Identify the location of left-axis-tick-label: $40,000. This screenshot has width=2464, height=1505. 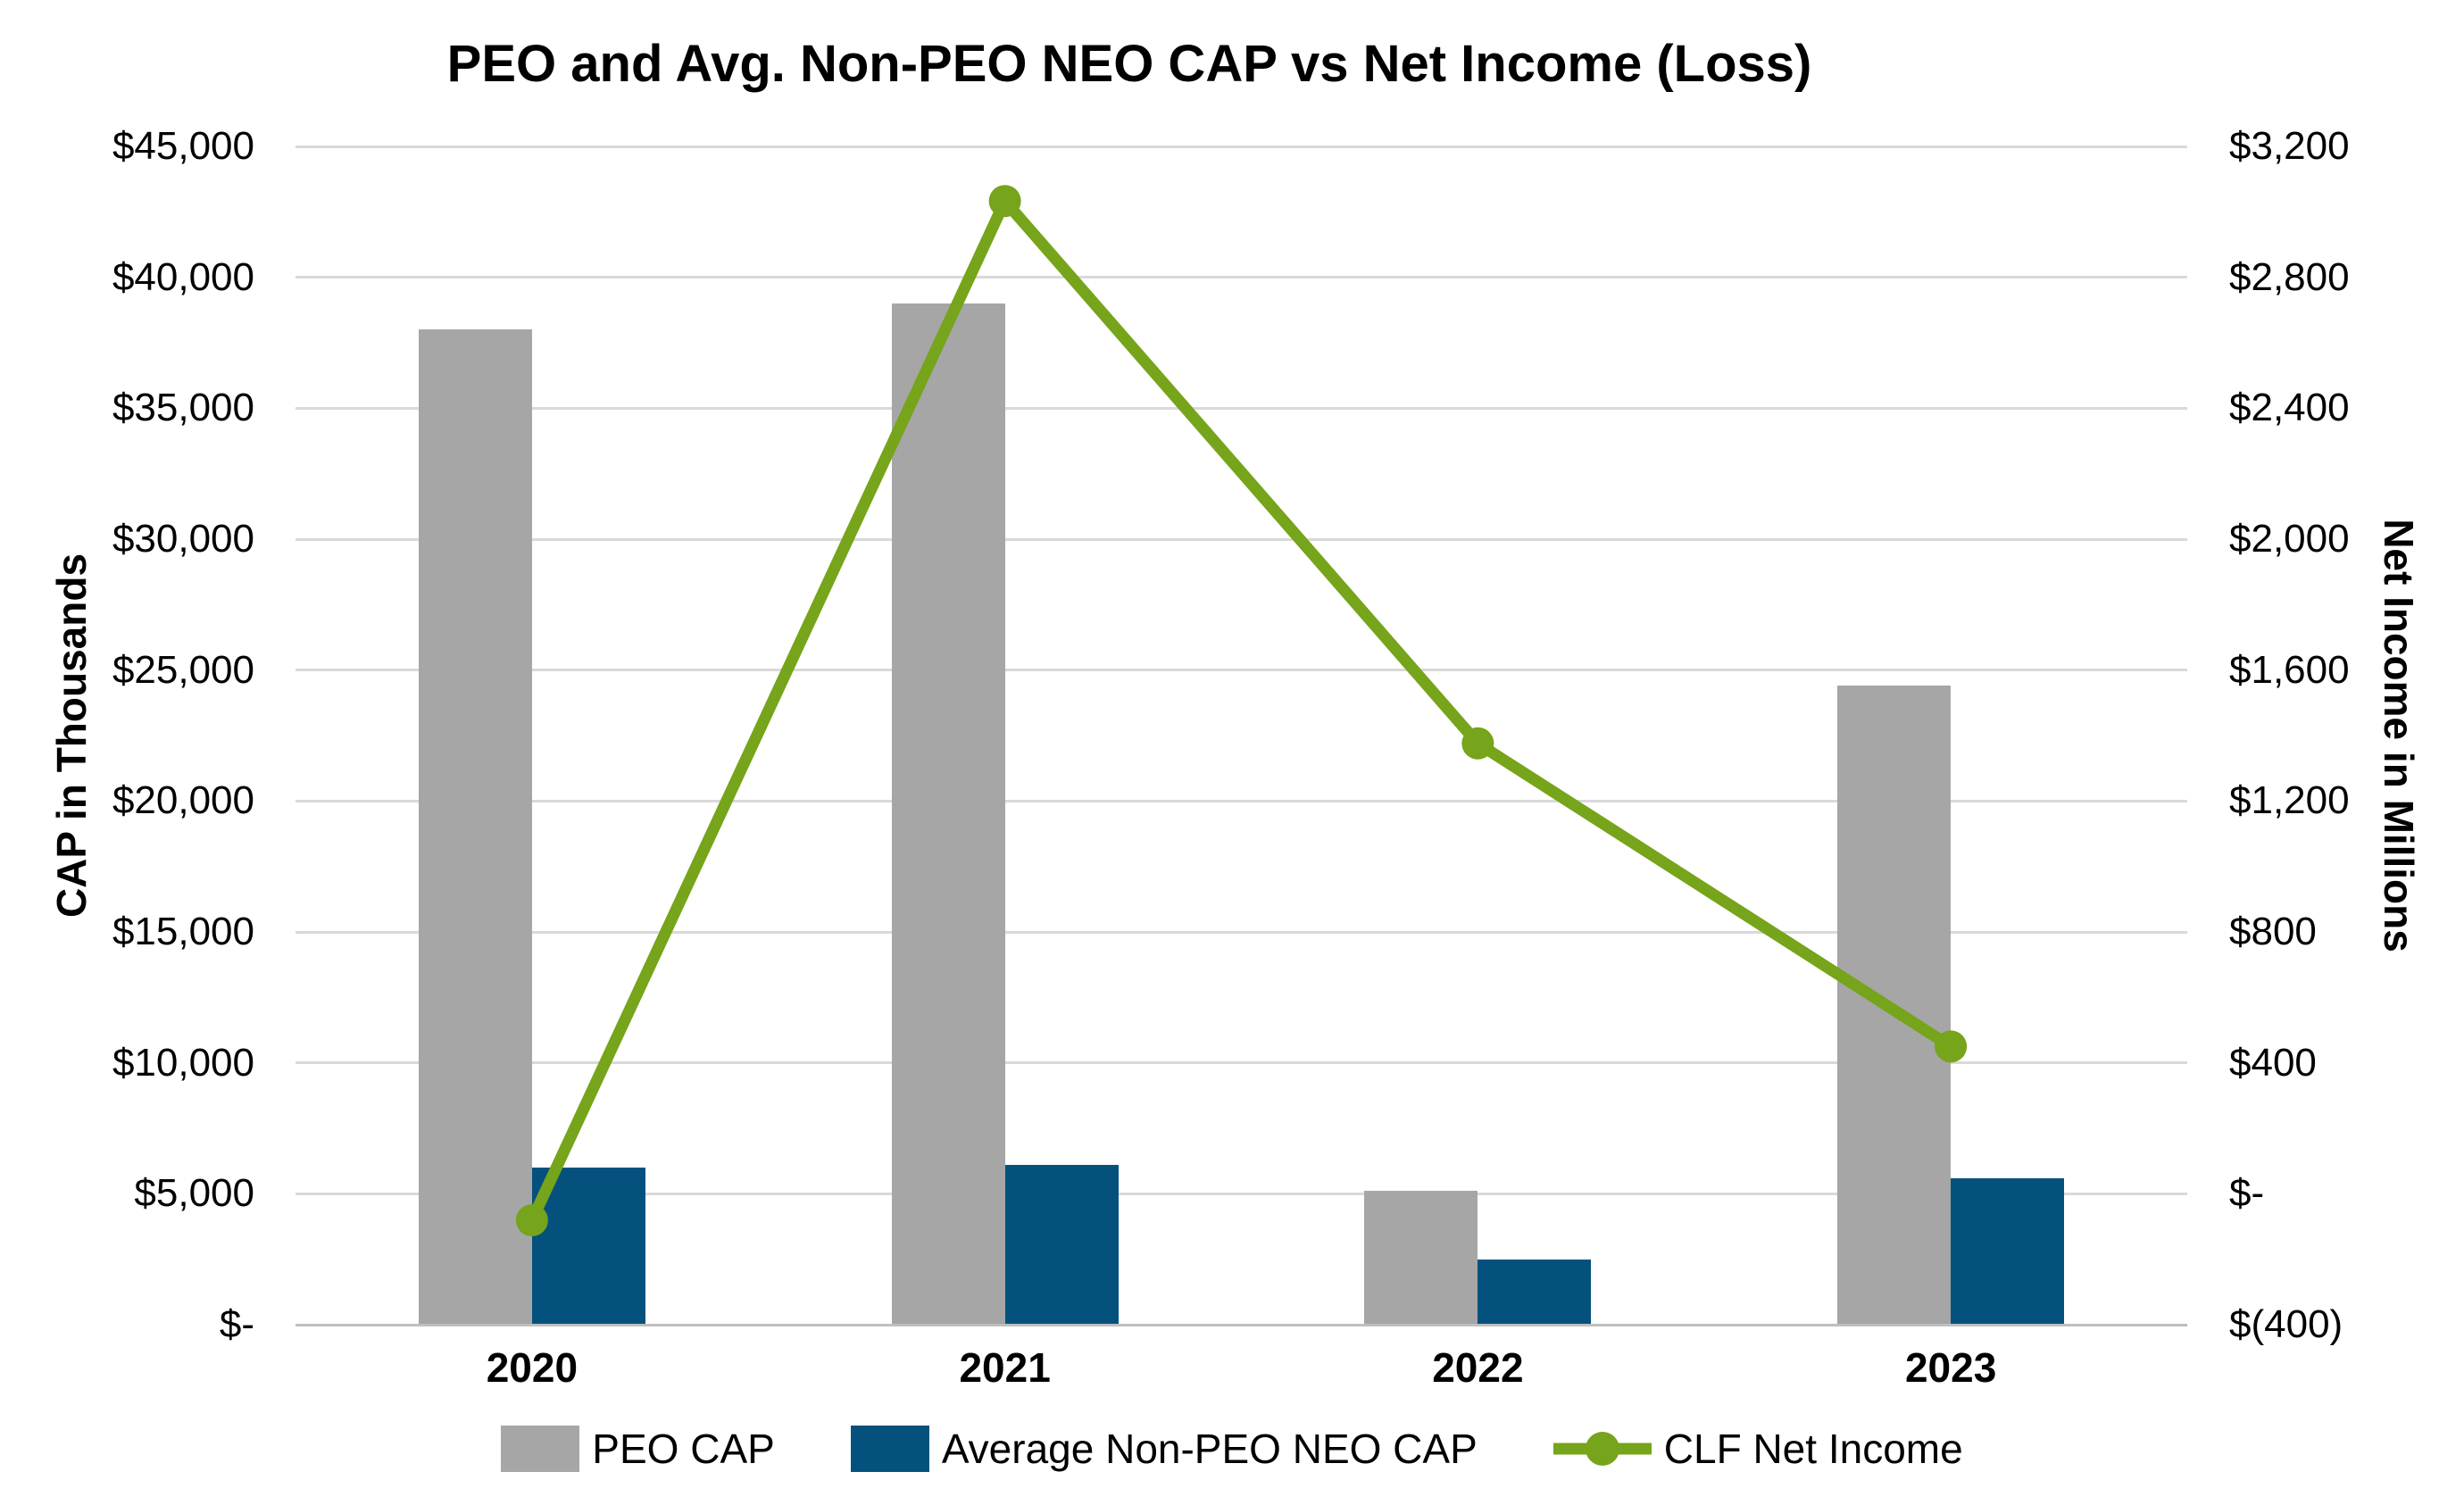
(183, 276).